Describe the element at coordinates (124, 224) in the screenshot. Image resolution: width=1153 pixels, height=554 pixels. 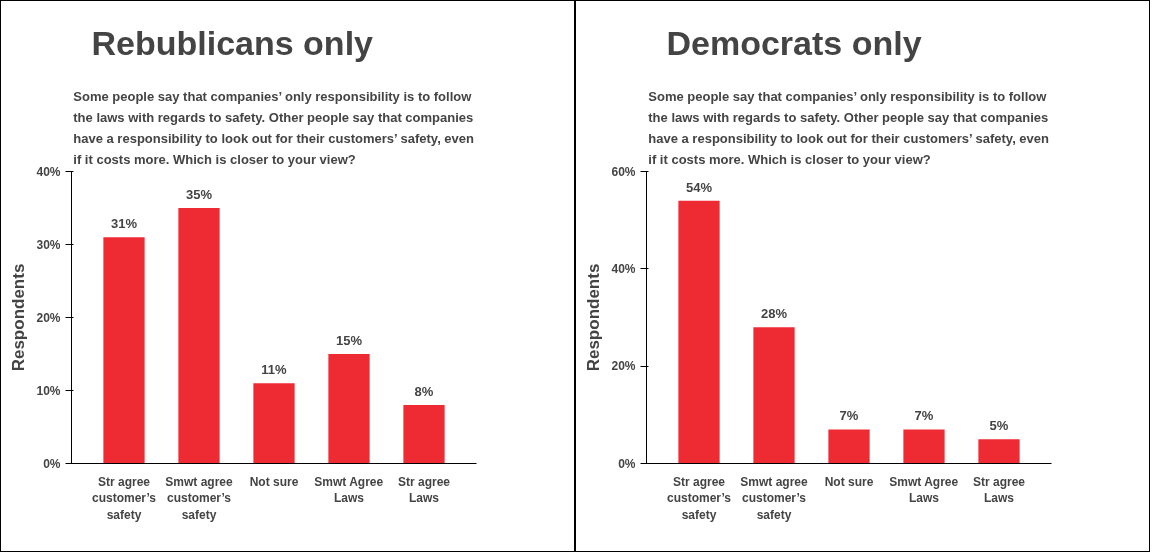
I see `data-label: 31%` at that location.